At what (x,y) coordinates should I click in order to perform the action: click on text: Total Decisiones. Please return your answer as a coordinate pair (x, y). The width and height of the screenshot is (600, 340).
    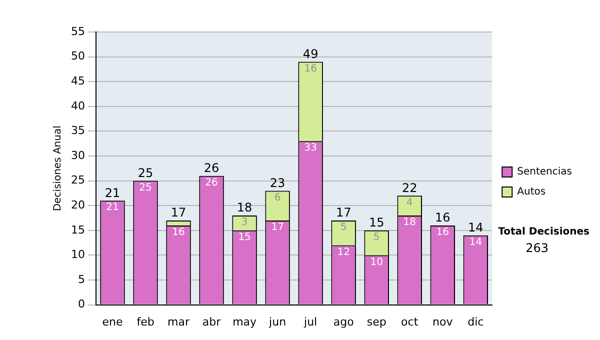
    Looking at the image, I should click on (544, 232).